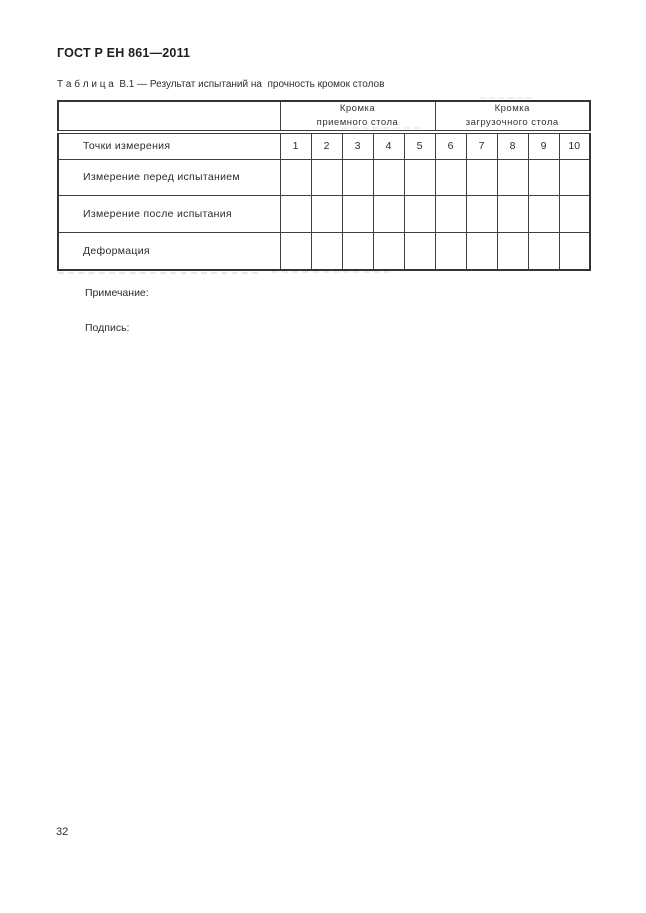 The image size is (646, 913). What do you see at coordinates (388, 145) in the screenshot?
I see `point-number: 4` at bounding box center [388, 145].